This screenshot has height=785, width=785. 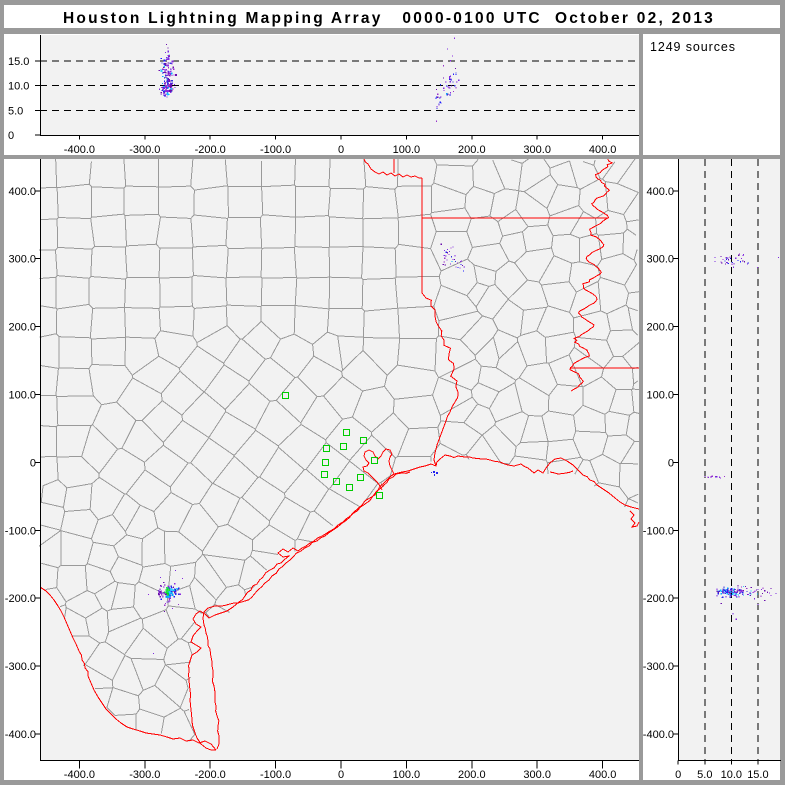 I want to click on svg-text: 1249 sources, so click(x=693, y=47).